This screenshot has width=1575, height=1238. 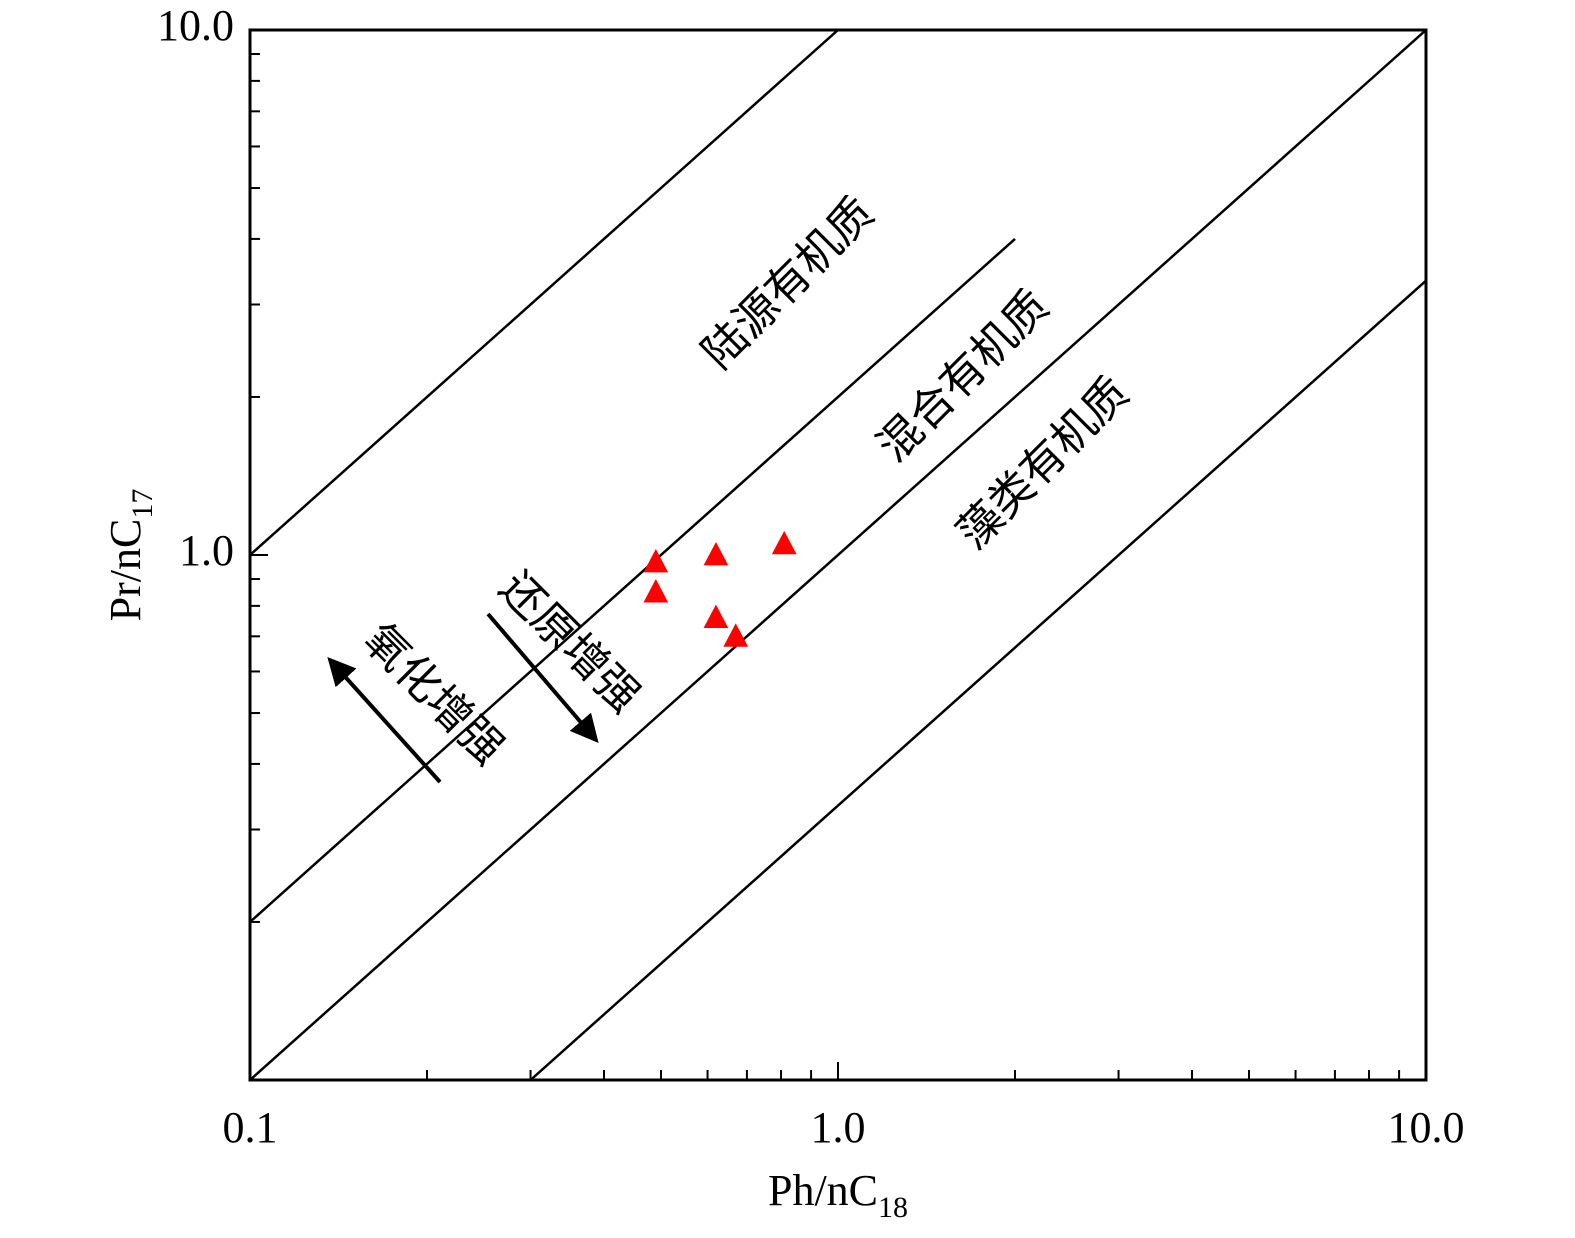 What do you see at coordinates (720, 588) in the screenshot?
I see `data-points` at bounding box center [720, 588].